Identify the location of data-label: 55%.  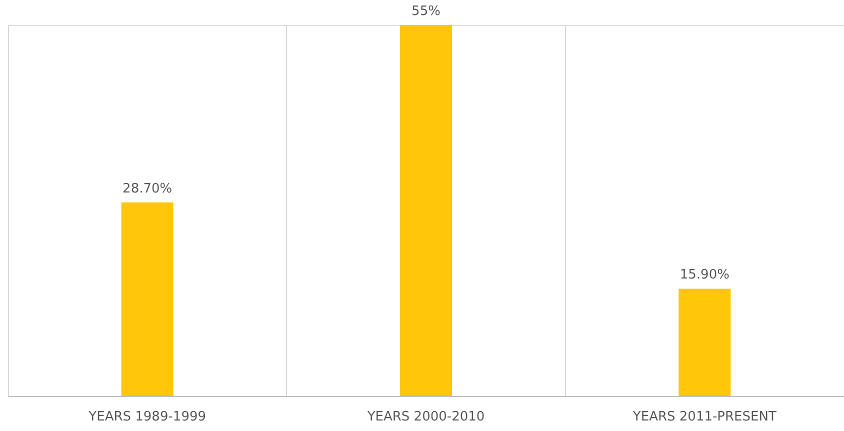
(426, 11).